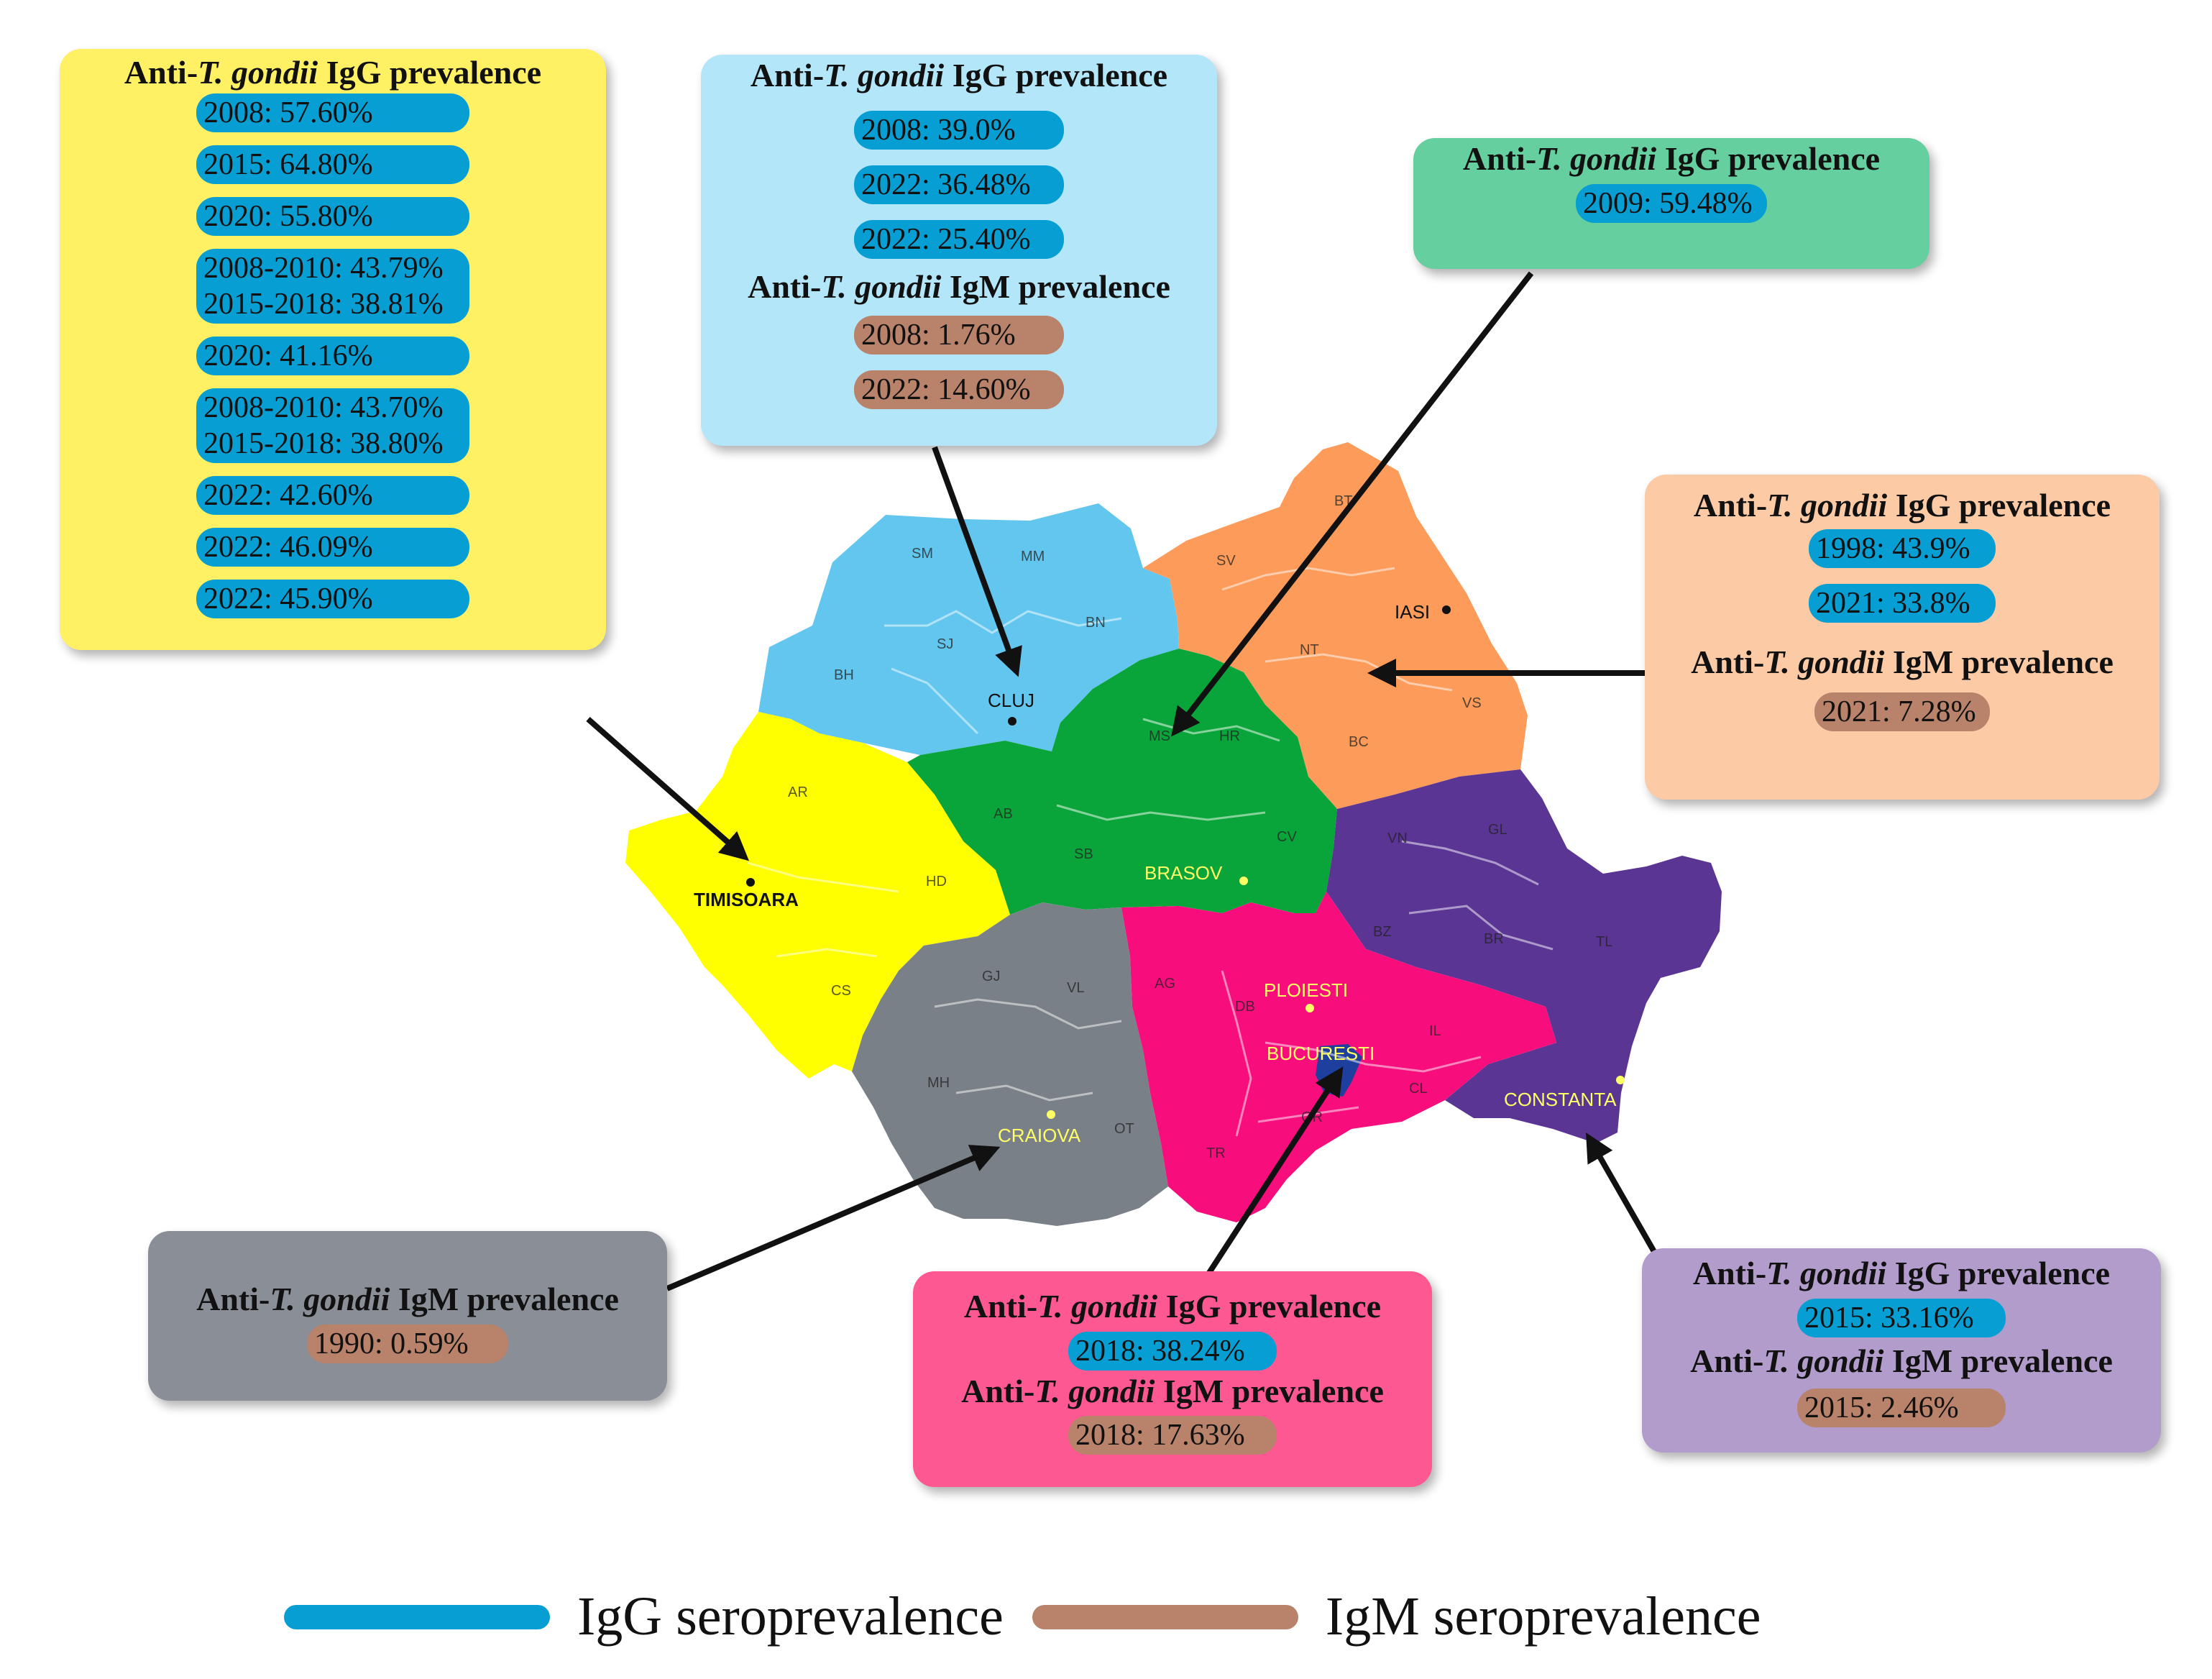 The height and width of the screenshot is (1679, 2212). What do you see at coordinates (1335, 625) in the screenshot?
I see `region-north-east` at bounding box center [1335, 625].